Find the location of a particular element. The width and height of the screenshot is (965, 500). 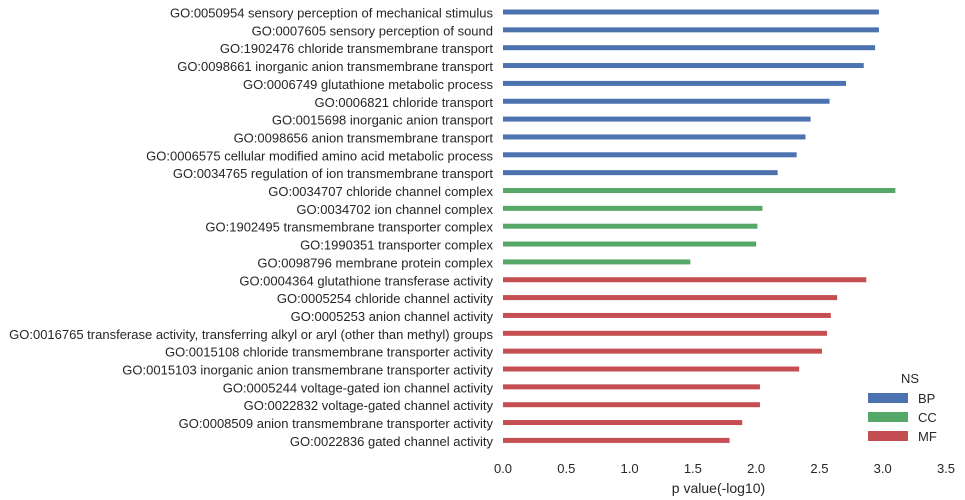

category-label: GO:1990351 transporter complex is located at coordinates (396, 245).